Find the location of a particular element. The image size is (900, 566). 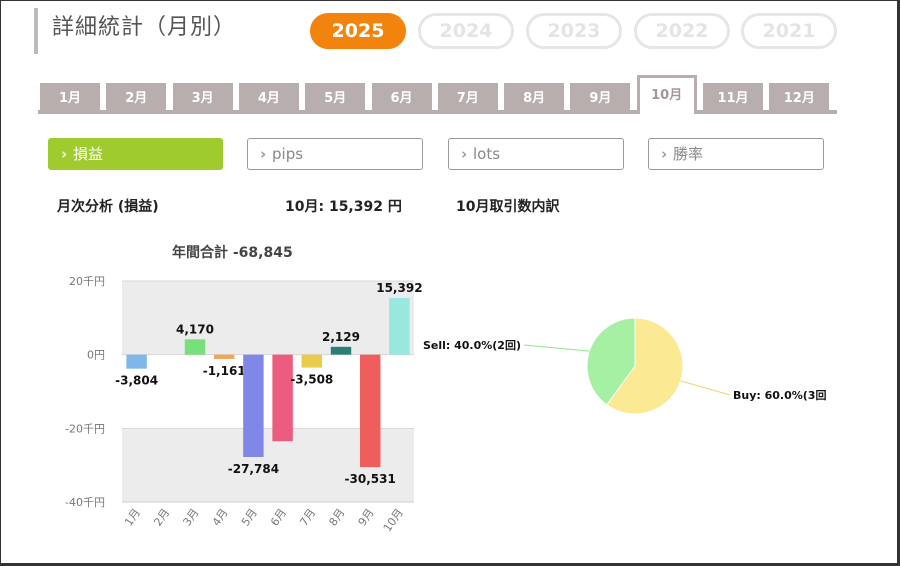

analysis-title: 月次分析 (損益) is located at coordinates (108, 207).